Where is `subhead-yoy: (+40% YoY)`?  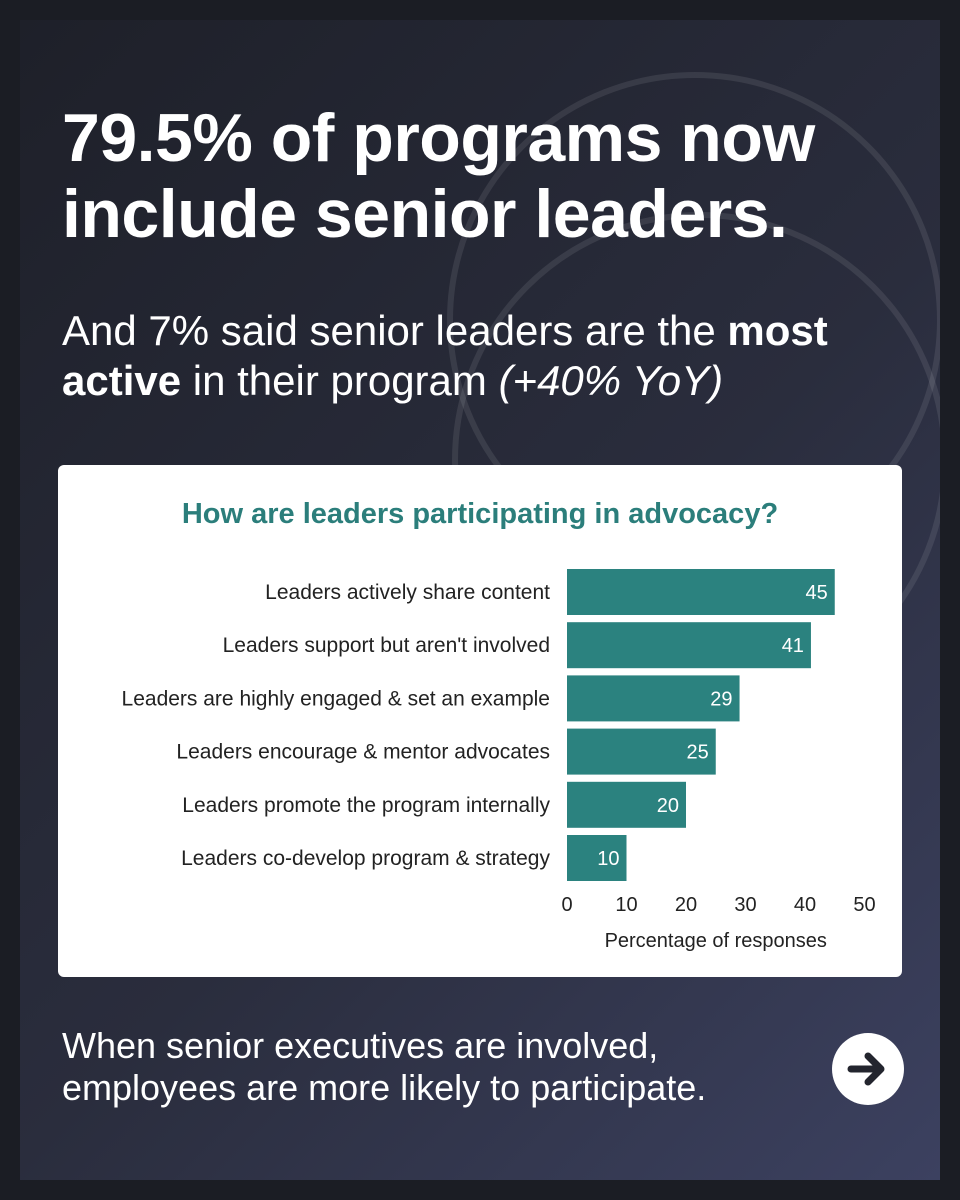
subhead-yoy: (+40% YoY) is located at coordinates (611, 380).